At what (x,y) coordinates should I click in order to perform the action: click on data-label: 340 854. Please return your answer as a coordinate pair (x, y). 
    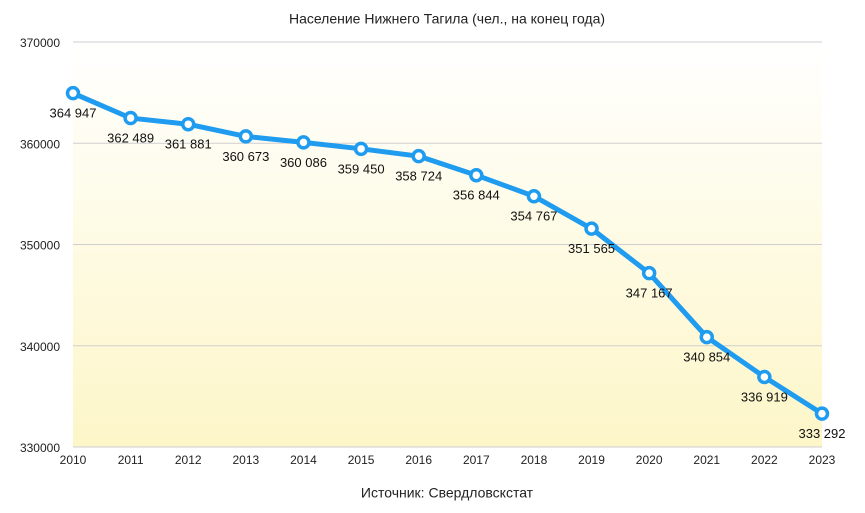
    Looking at the image, I should click on (706, 357).